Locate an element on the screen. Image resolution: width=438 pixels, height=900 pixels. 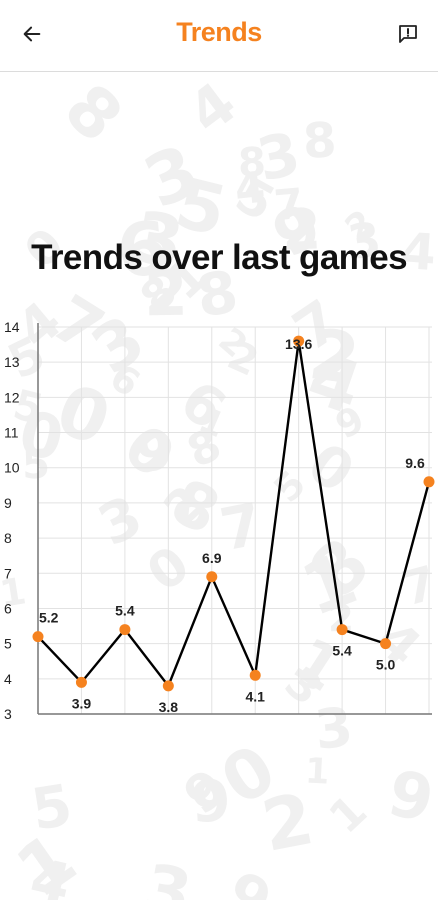
y-tick-label: 12 is located at coordinates (12, 397).